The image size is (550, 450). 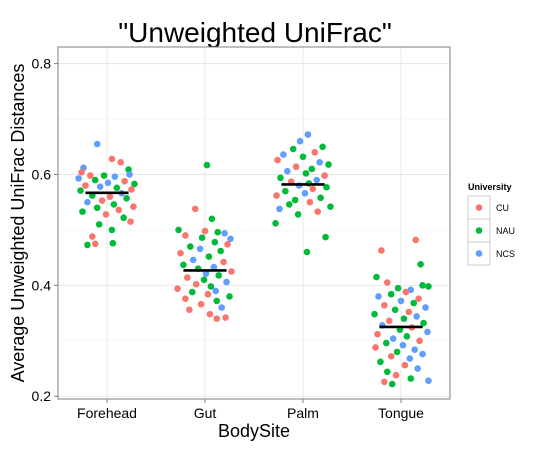 What do you see at coordinates (479, 207) in the screenshot?
I see `legend-key-cu` at bounding box center [479, 207].